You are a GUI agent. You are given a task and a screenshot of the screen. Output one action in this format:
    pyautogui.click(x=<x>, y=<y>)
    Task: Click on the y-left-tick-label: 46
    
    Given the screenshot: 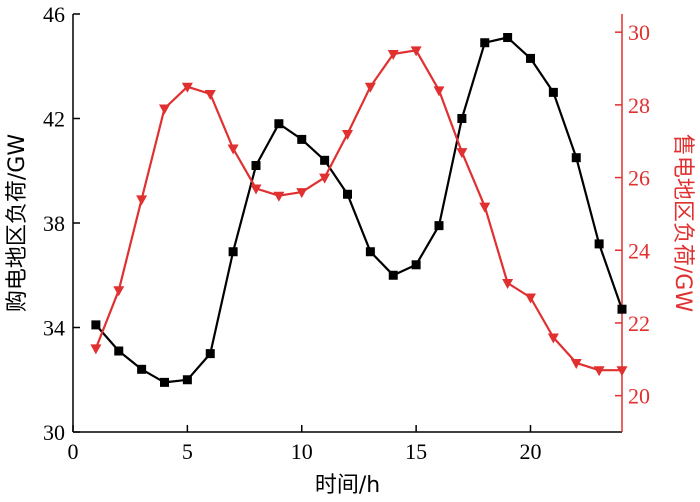 What is the action you would take?
    pyautogui.click(x=54, y=14)
    